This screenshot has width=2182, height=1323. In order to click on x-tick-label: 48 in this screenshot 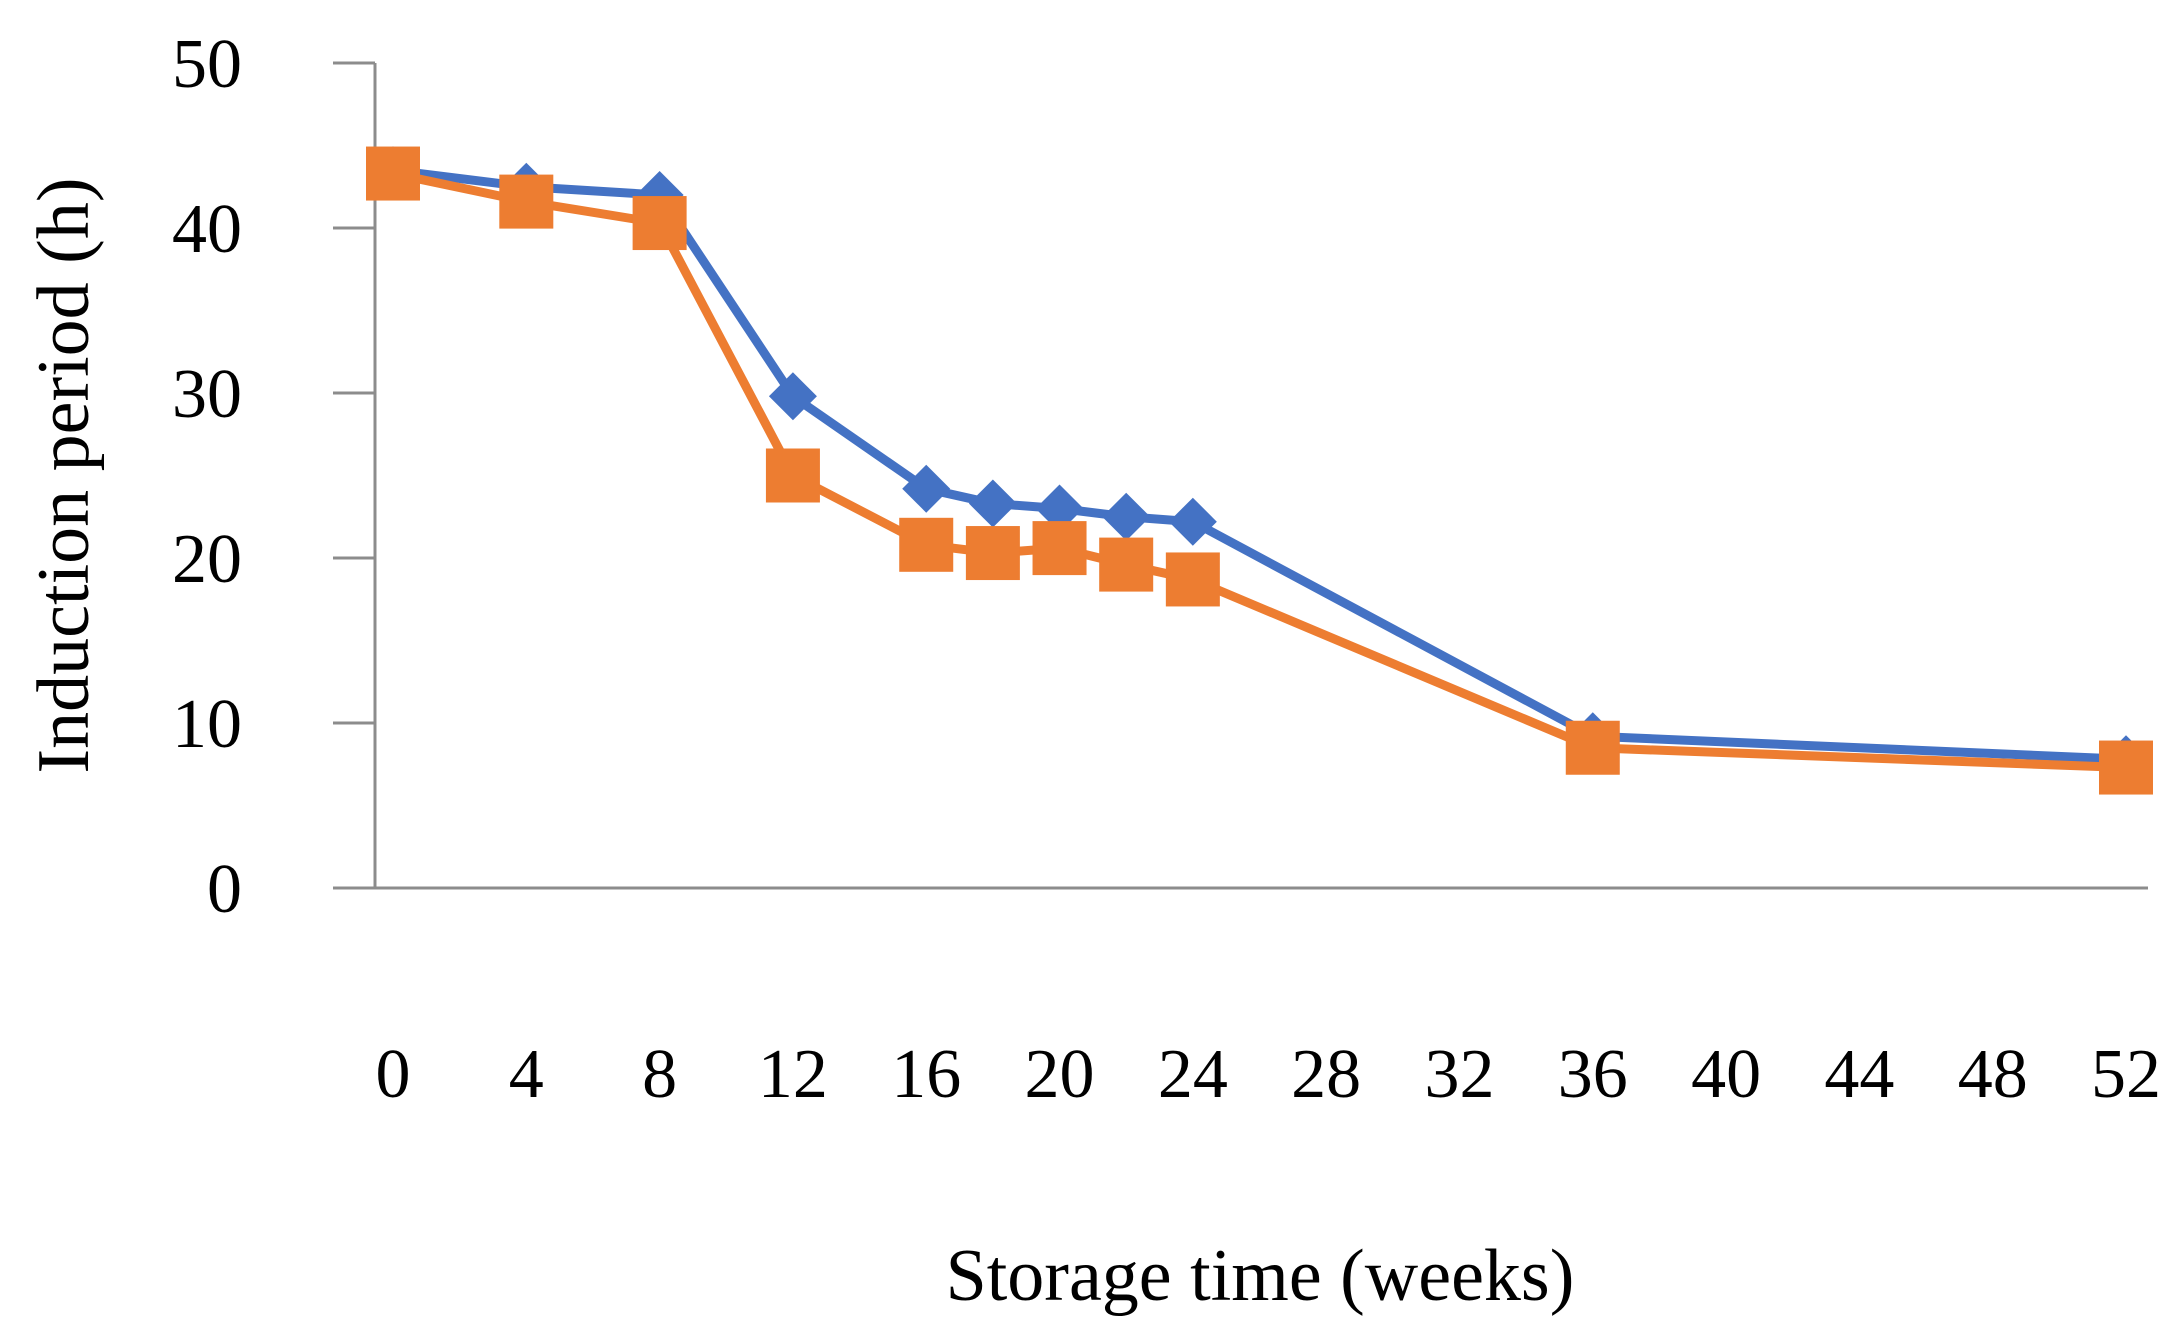, I will do `click(1993, 1074)`.